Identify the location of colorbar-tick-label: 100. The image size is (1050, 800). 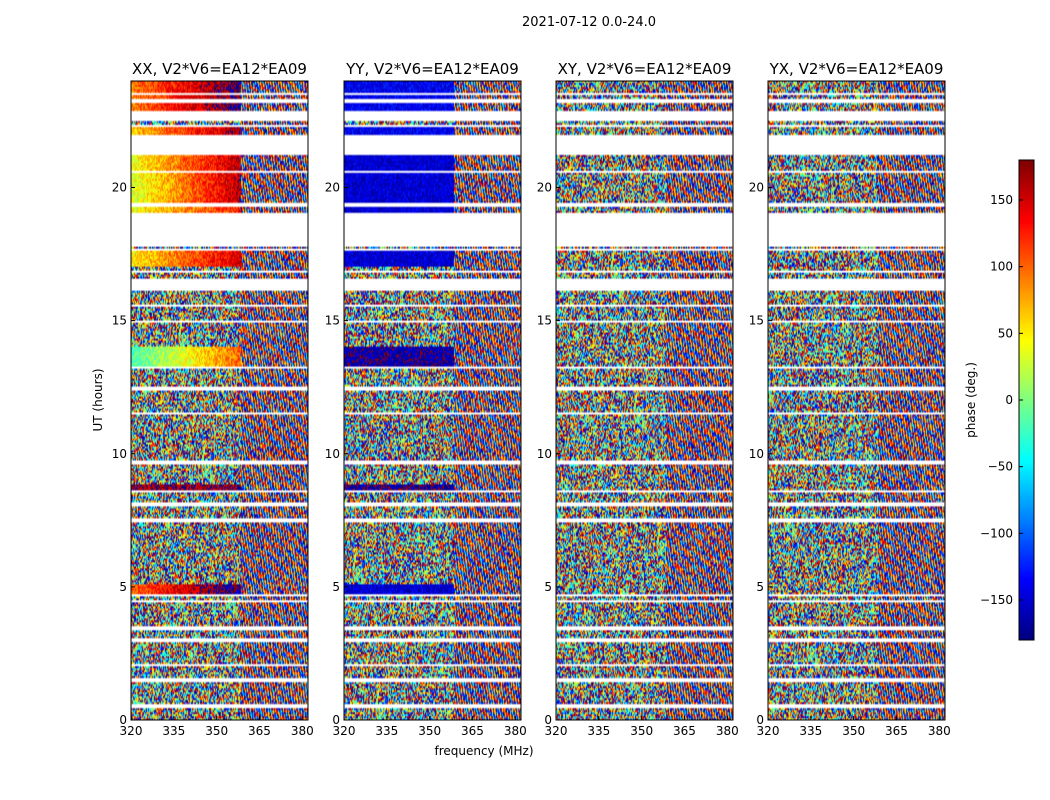
(1001, 267).